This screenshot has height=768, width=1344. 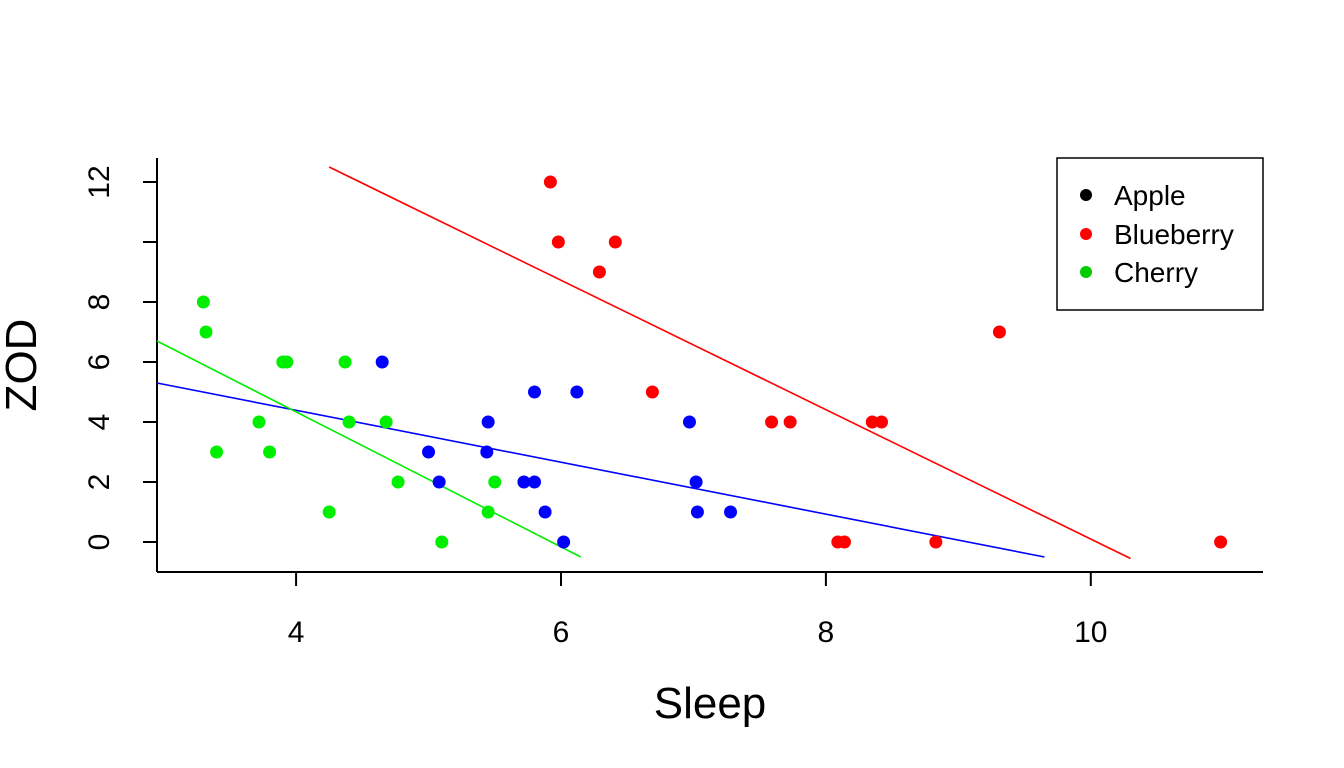 I want to click on legend-marker-apple, so click(x=1086, y=195).